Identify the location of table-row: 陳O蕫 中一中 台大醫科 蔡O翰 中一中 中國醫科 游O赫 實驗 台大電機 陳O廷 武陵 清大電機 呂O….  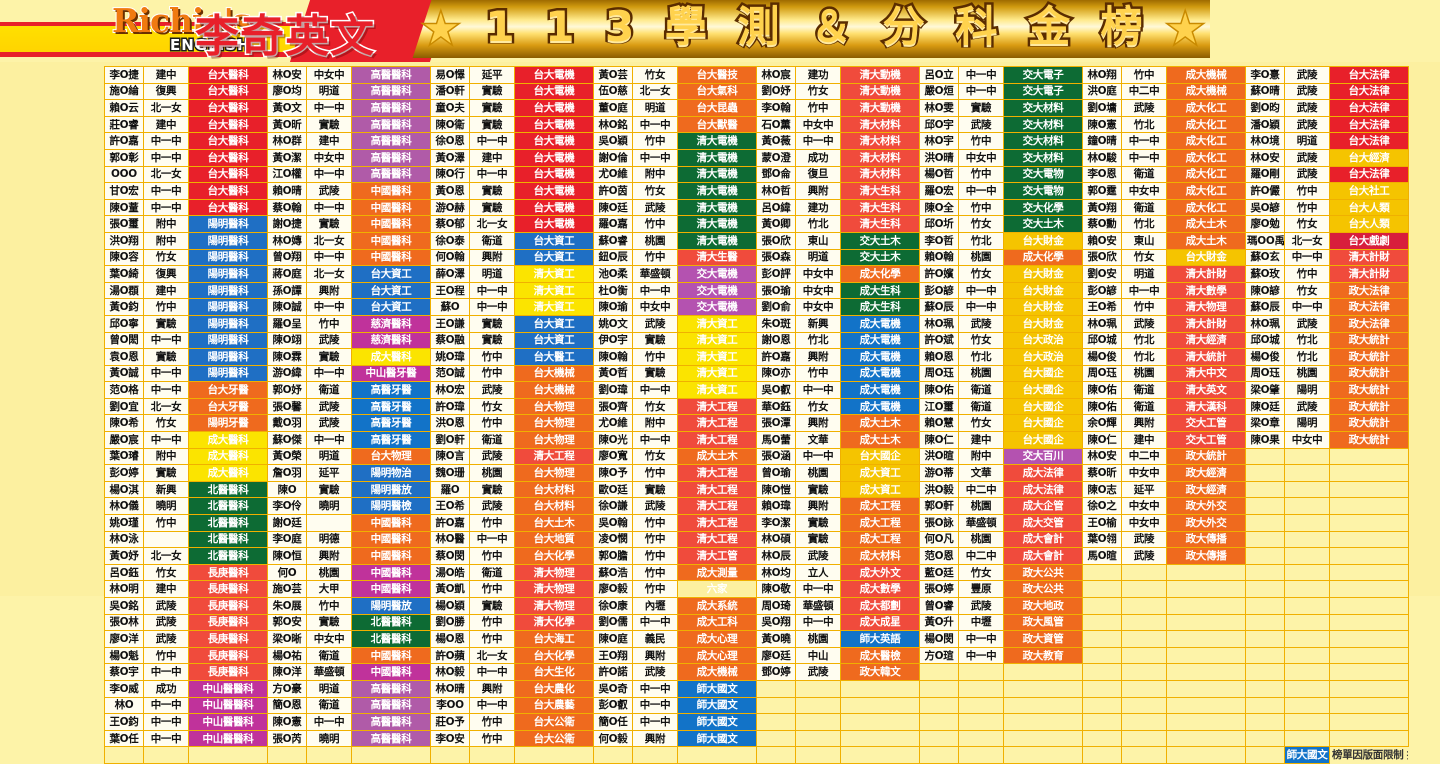
(756, 207).